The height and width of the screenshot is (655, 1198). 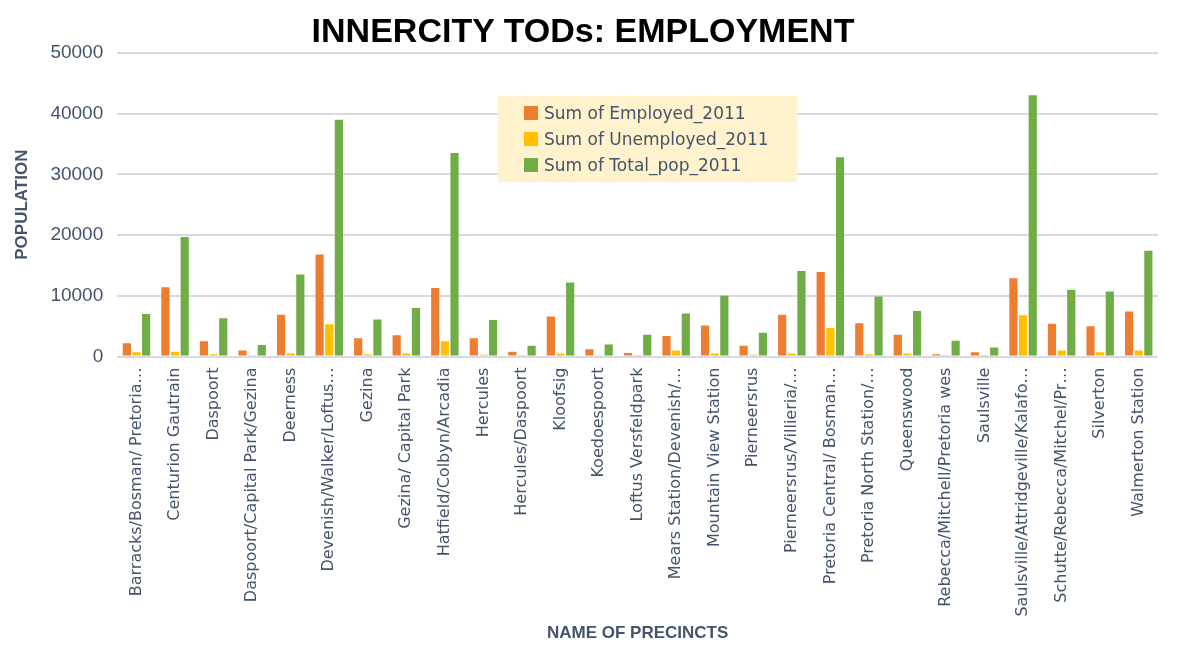 I want to click on x-tick-label: Silverton, so click(x=1099, y=403).